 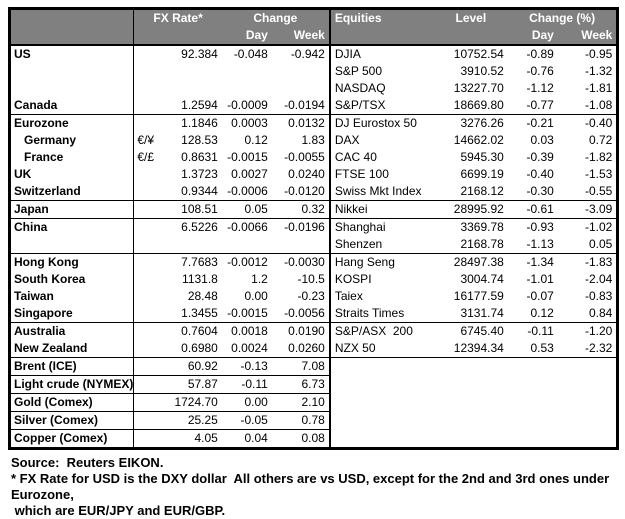 I want to click on equity-week-change-cell: -1.83, so click(x=587, y=262).